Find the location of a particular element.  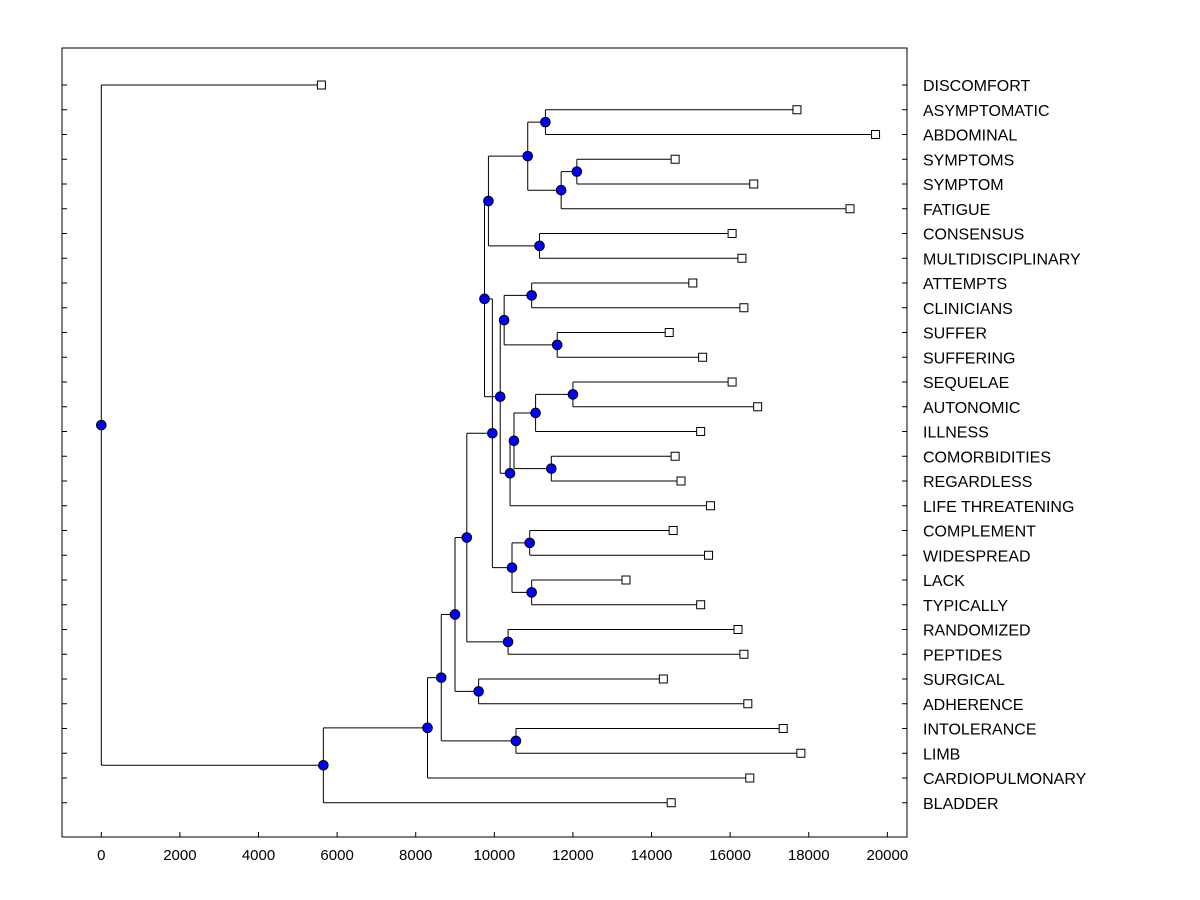

leaf-label: WIDESPREAD is located at coordinates (977, 556).